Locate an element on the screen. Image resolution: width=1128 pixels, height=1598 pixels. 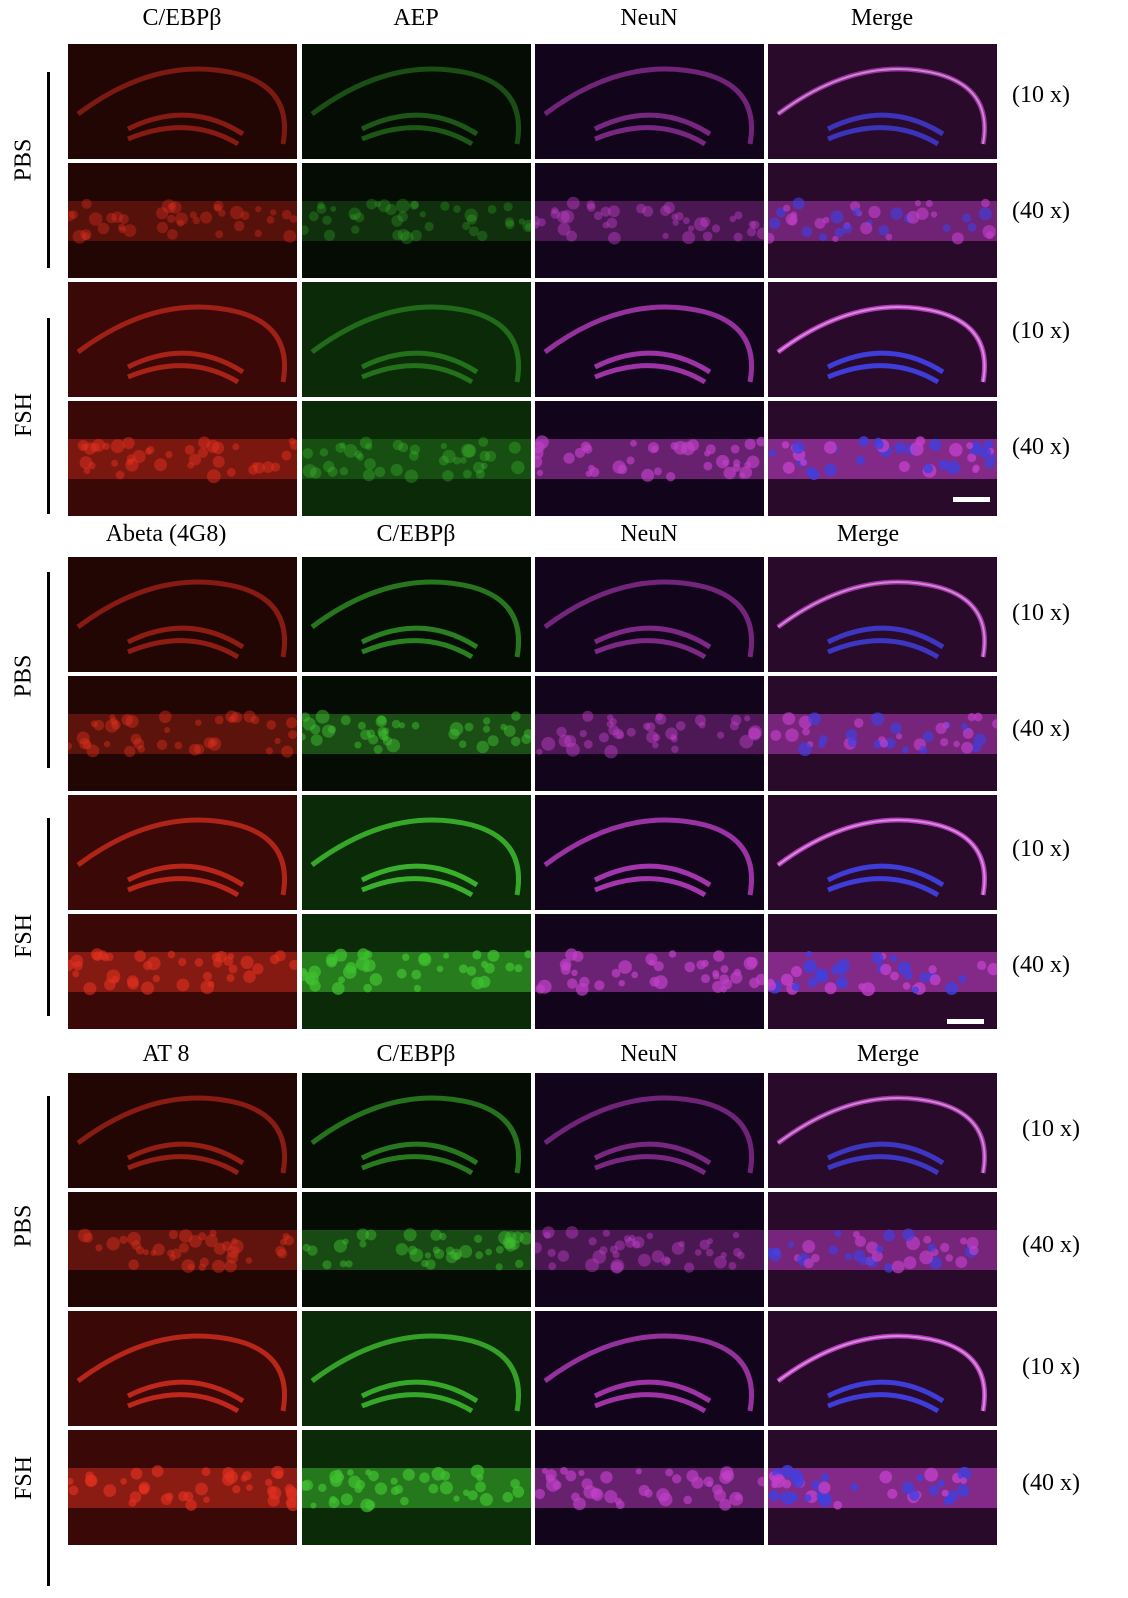
column-header: AEP is located at coordinates (416, 18).